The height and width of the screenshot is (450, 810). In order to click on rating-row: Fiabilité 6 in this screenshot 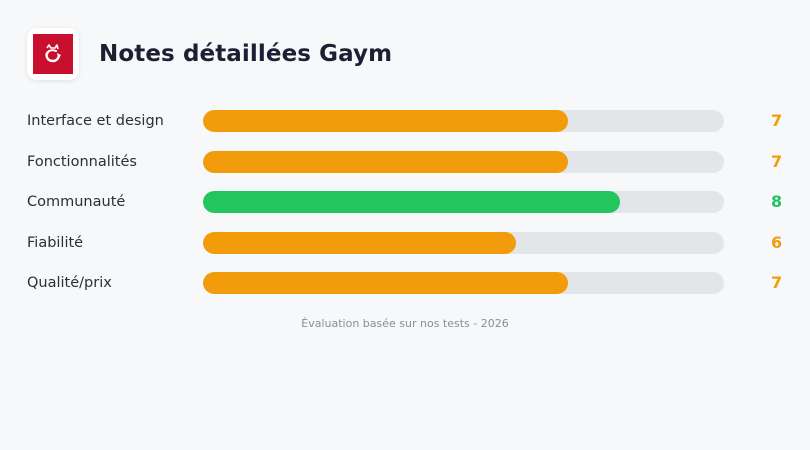, I will do `click(407, 242)`.